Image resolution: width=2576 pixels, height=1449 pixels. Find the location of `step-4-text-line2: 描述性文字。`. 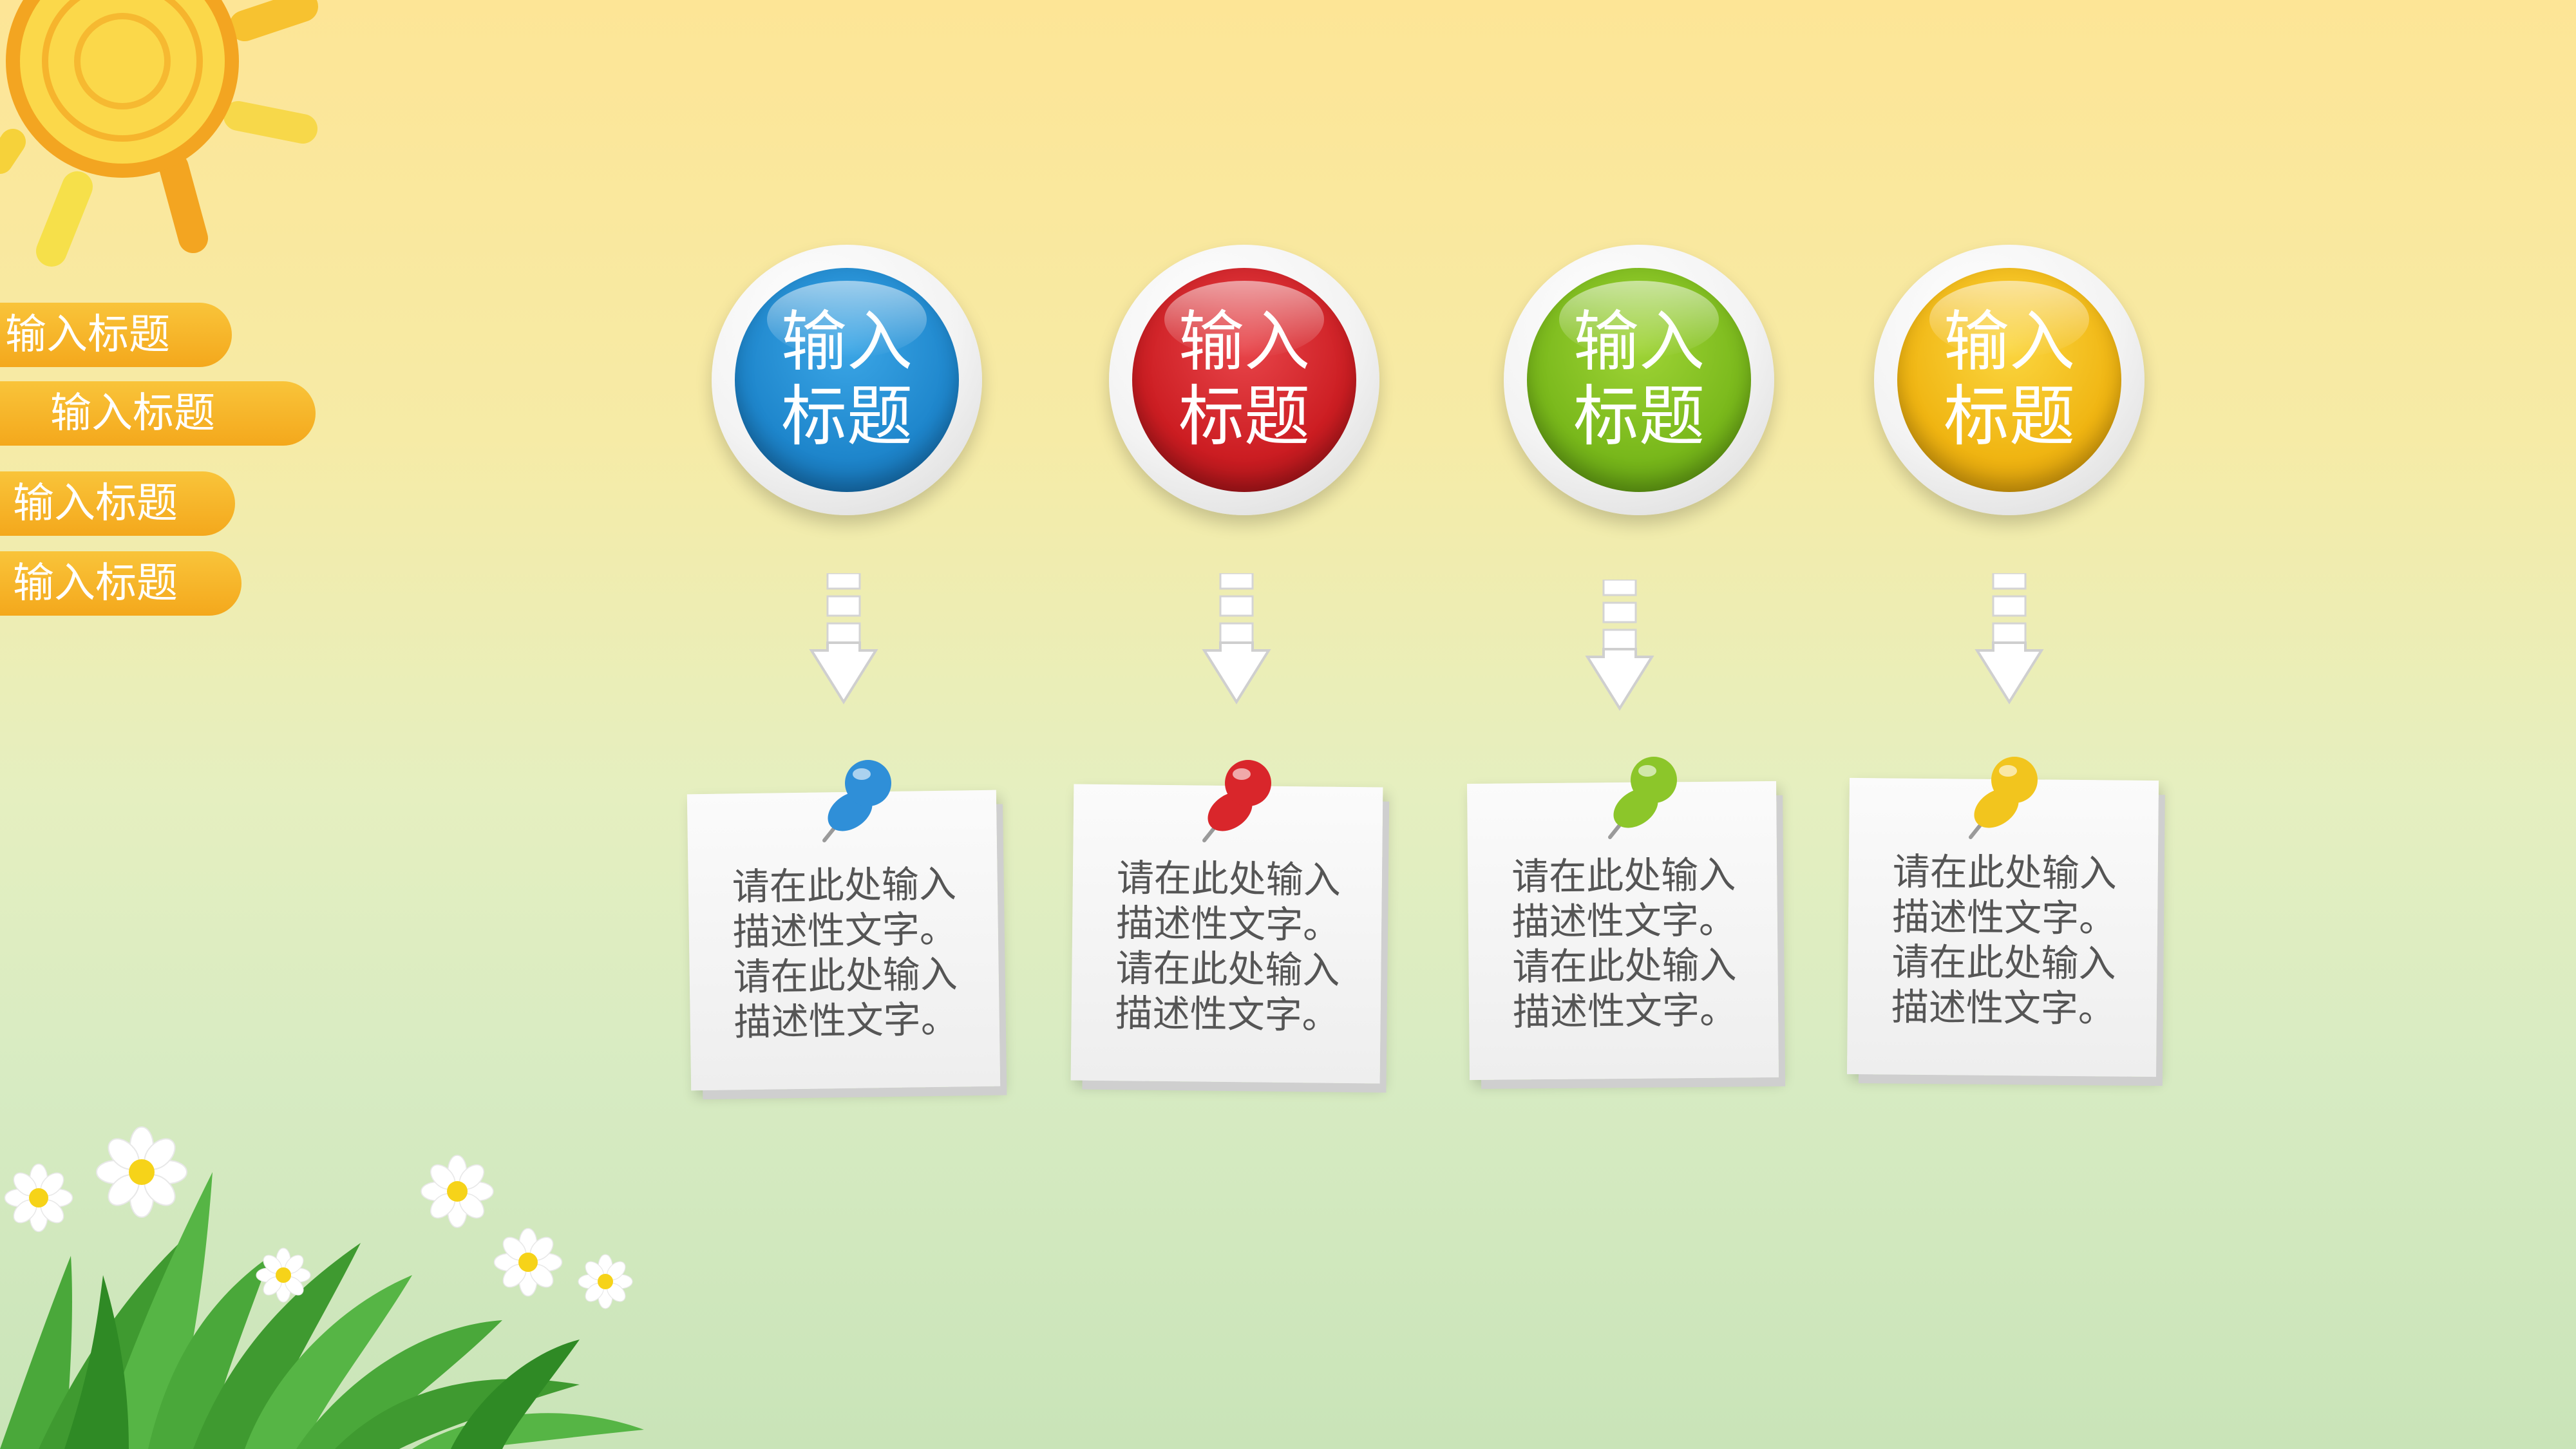

step-4-text-line2: 描述性文字。 is located at coordinates (2004, 918).